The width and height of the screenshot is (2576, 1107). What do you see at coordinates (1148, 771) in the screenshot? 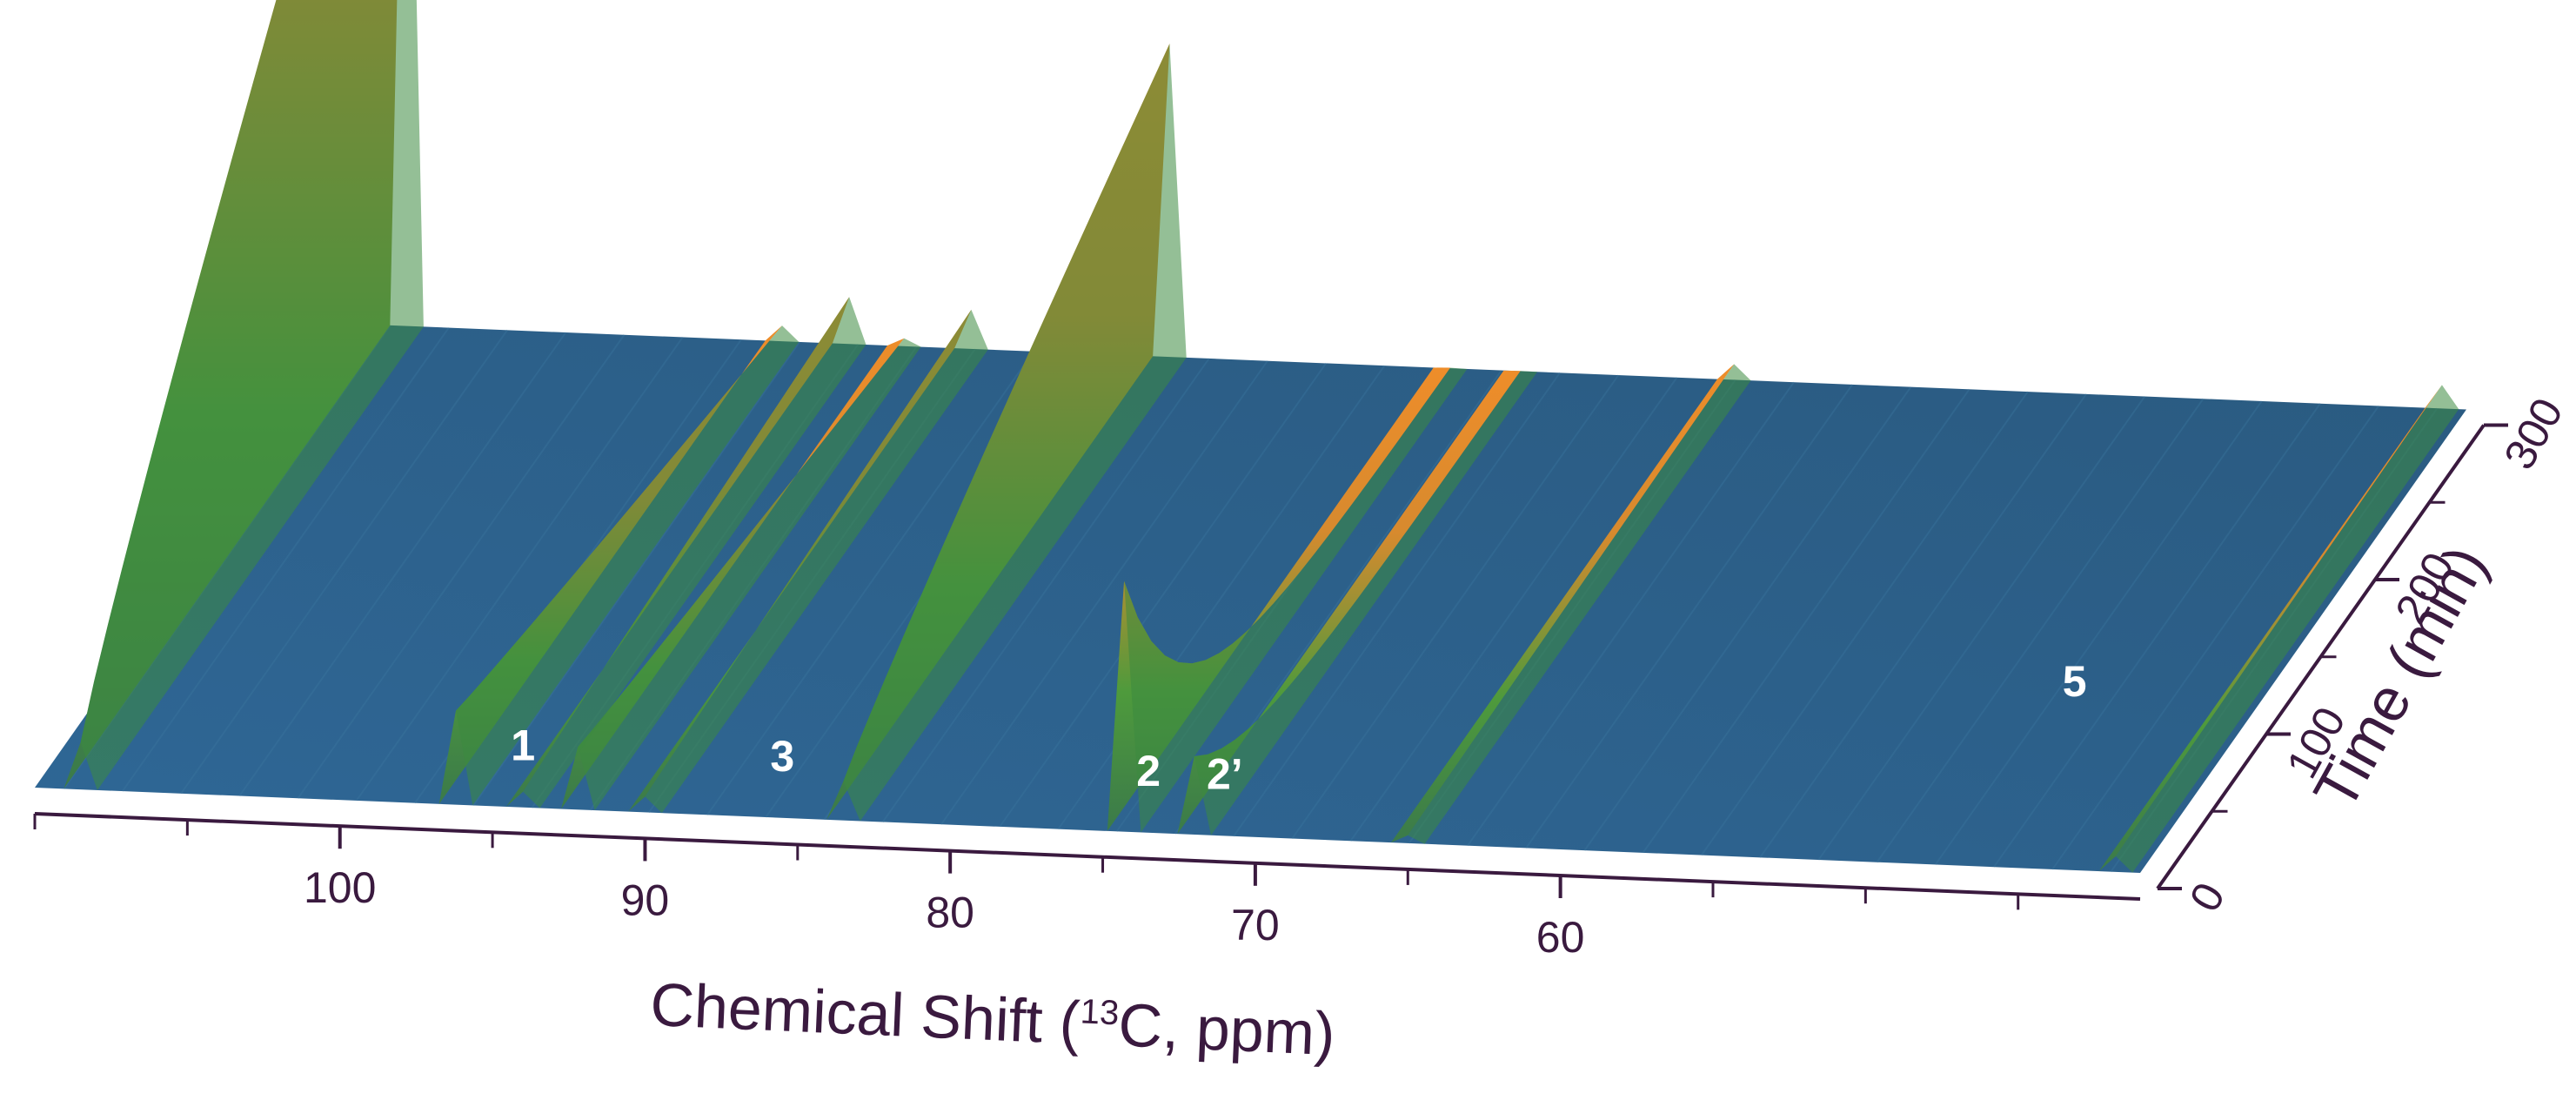
I see `peak-label: 2` at bounding box center [1148, 771].